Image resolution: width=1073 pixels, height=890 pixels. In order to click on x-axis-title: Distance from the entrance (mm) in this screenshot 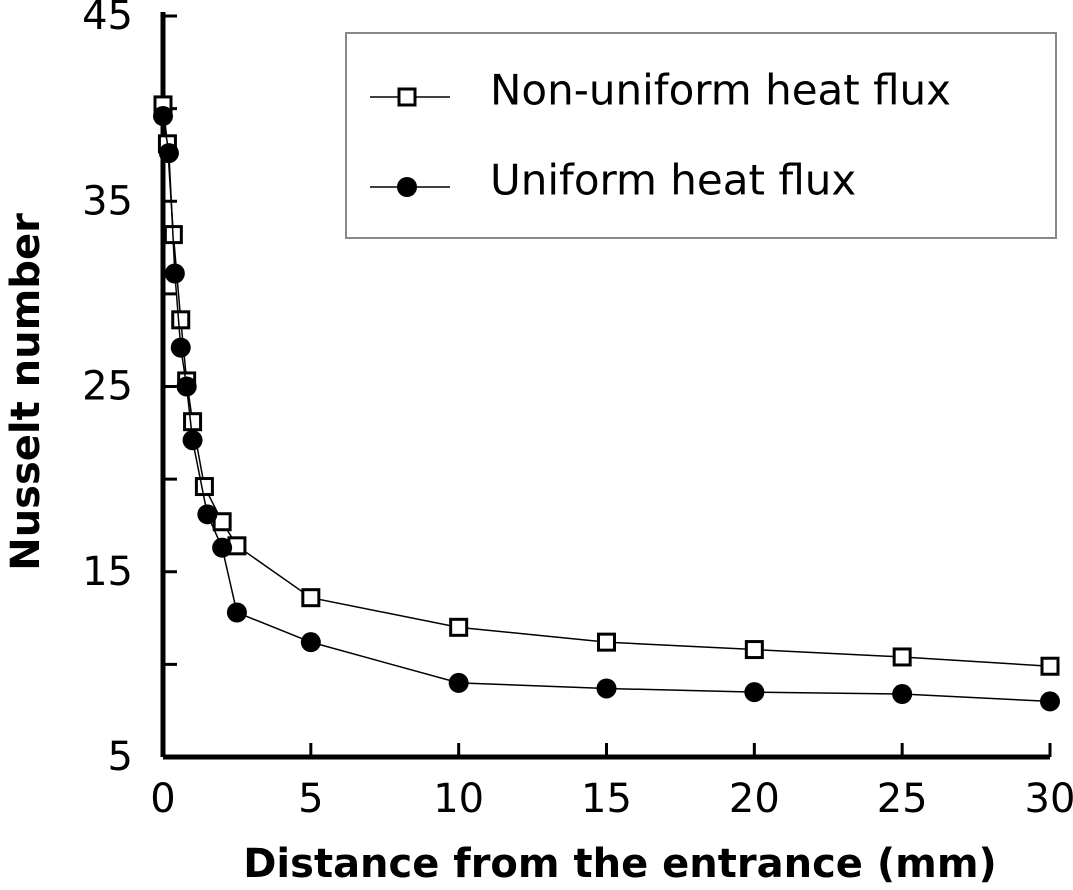, I will do `click(620, 864)`.